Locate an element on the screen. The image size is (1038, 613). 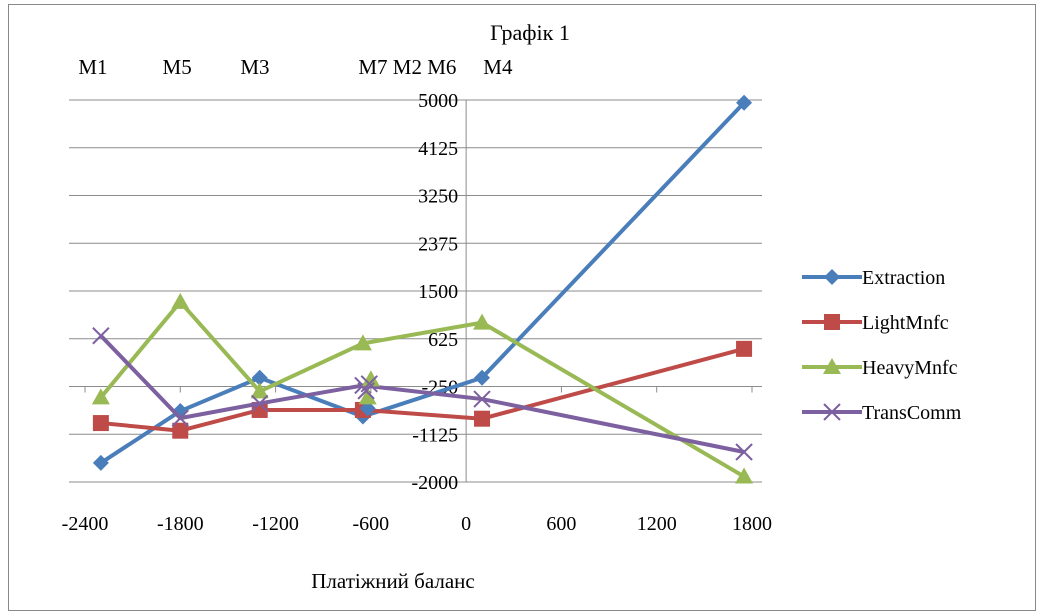
x-tick-label: -2400 is located at coordinates (85, 524).